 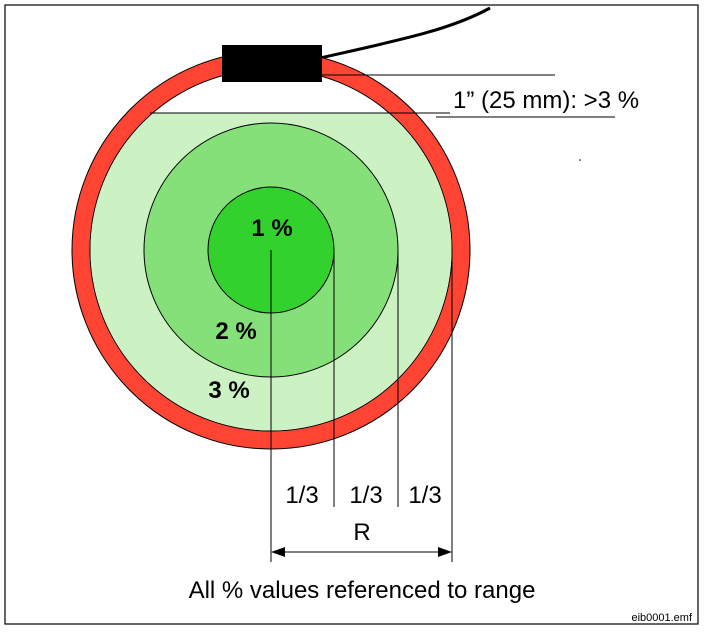 What do you see at coordinates (235, 331) in the screenshot?
I see `zone-label: 2 %` at bounding box center [235, 331].